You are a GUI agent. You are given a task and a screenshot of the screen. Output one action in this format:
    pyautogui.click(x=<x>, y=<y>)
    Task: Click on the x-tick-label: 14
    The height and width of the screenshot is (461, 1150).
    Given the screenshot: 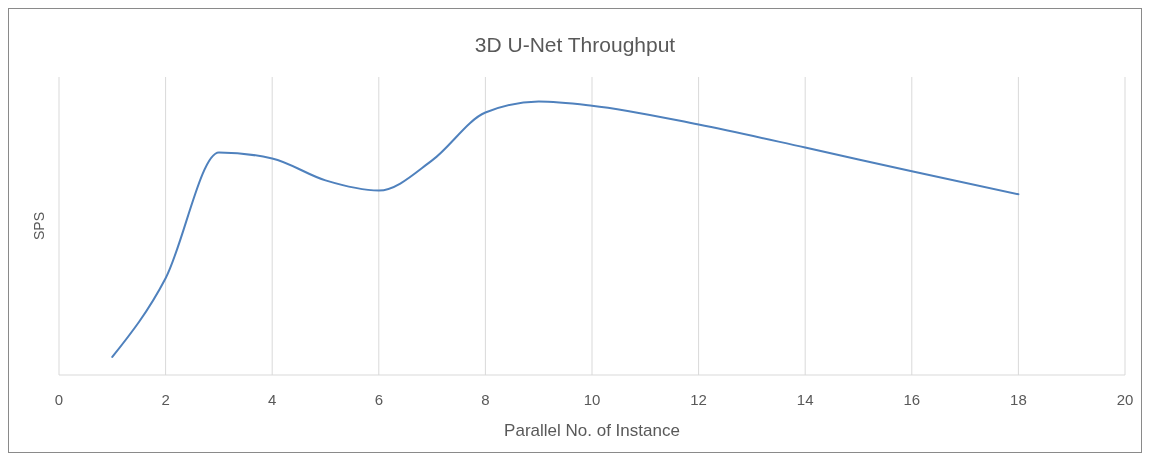 What is the action you would take?
    pyautogui.click(x=805, y=399)
    